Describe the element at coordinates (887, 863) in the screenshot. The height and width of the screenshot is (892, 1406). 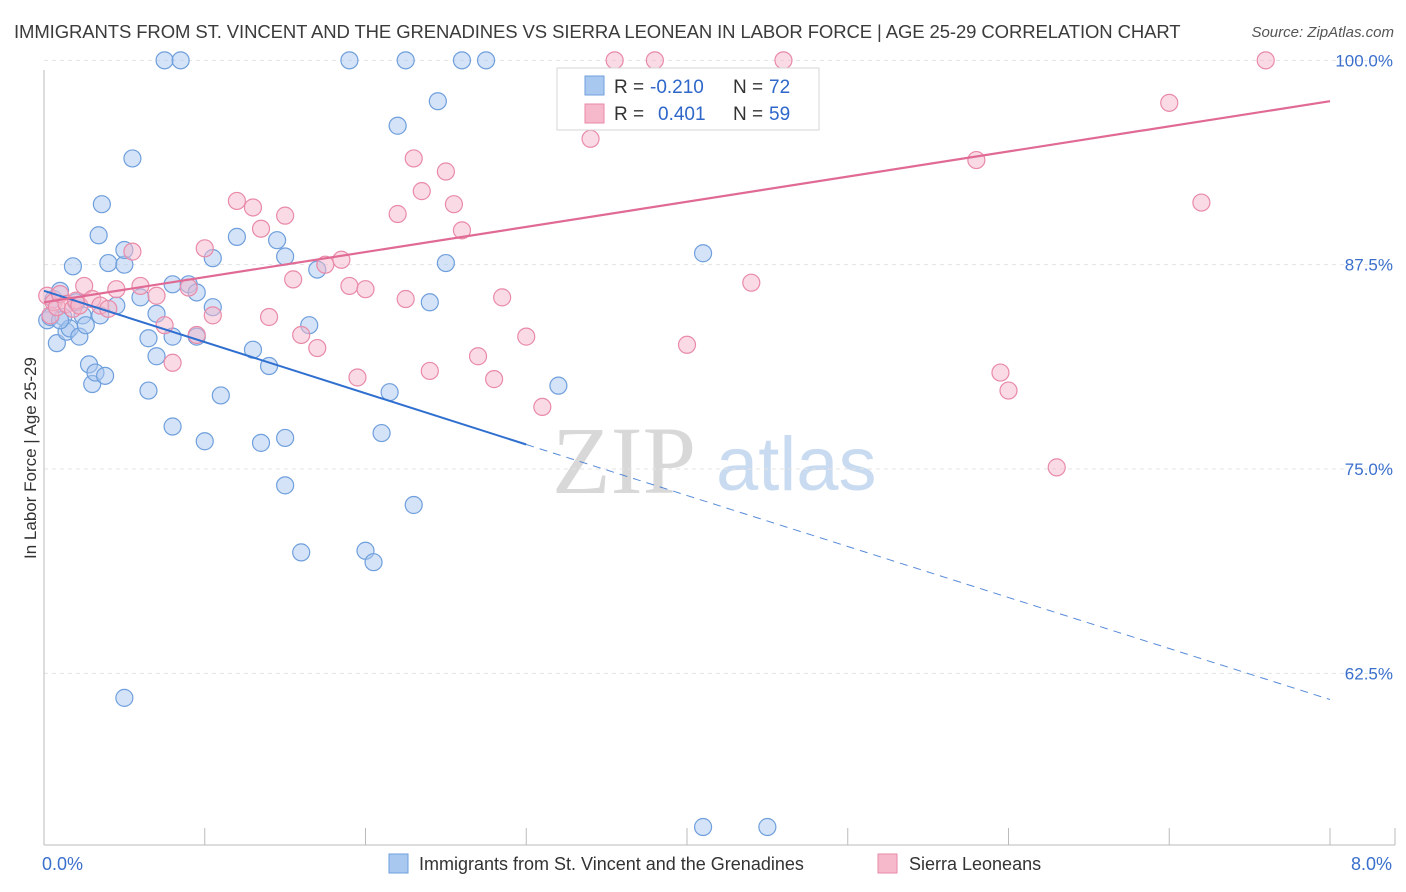
I see `legend-swatch-sierra-leoneans` at that location.